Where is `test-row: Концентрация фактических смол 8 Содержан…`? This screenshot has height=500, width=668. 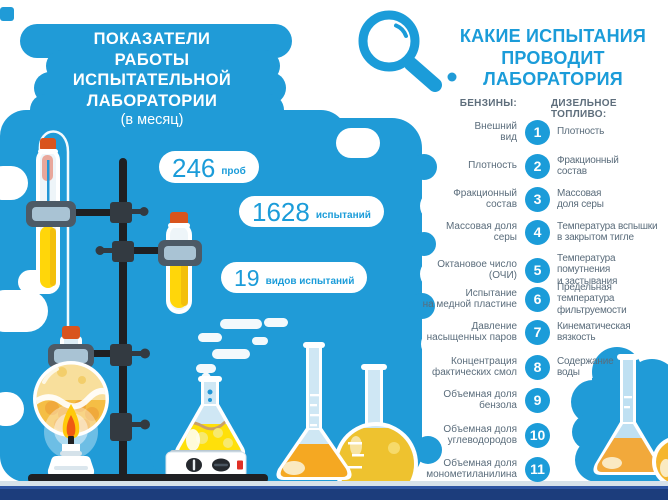
test-row: Концентрация фактических смол 8 Содержан… is located at coordinates (526, 367).